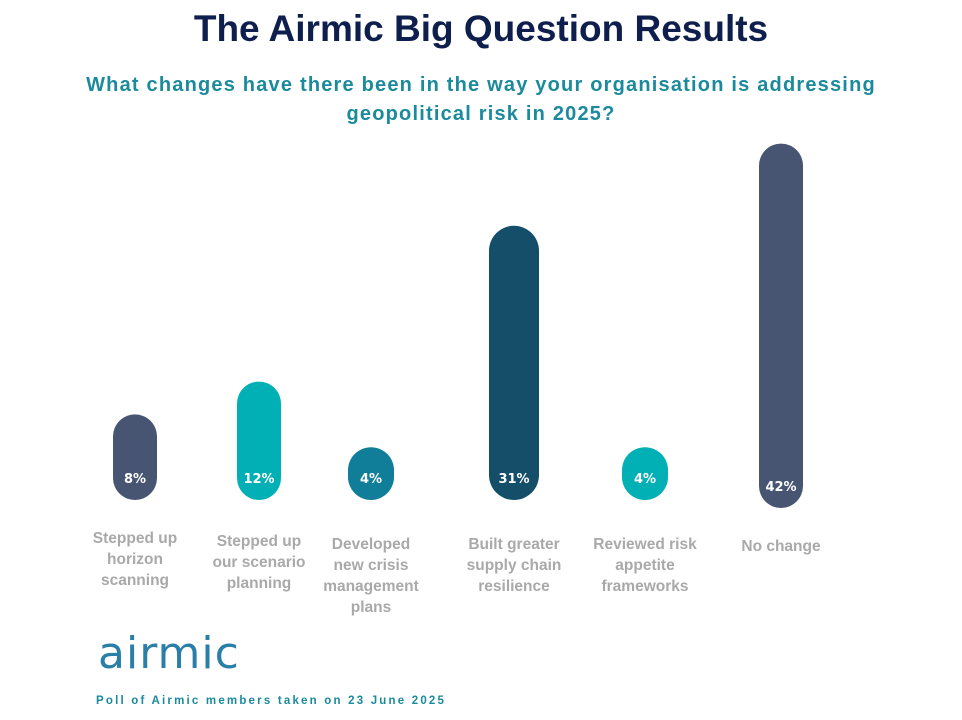 The image size is (962, 720). What do you see at coordinates (259, 562) in the screenshot?
I see `category-label: Stepped up our scenario planning` at bounding box center [259, 562].